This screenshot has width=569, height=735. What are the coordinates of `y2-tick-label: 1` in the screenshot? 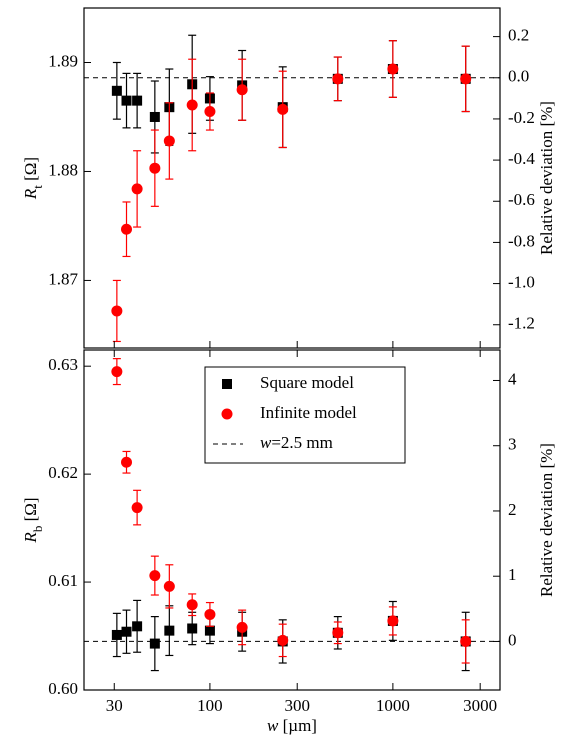 It's located at (512, 574).